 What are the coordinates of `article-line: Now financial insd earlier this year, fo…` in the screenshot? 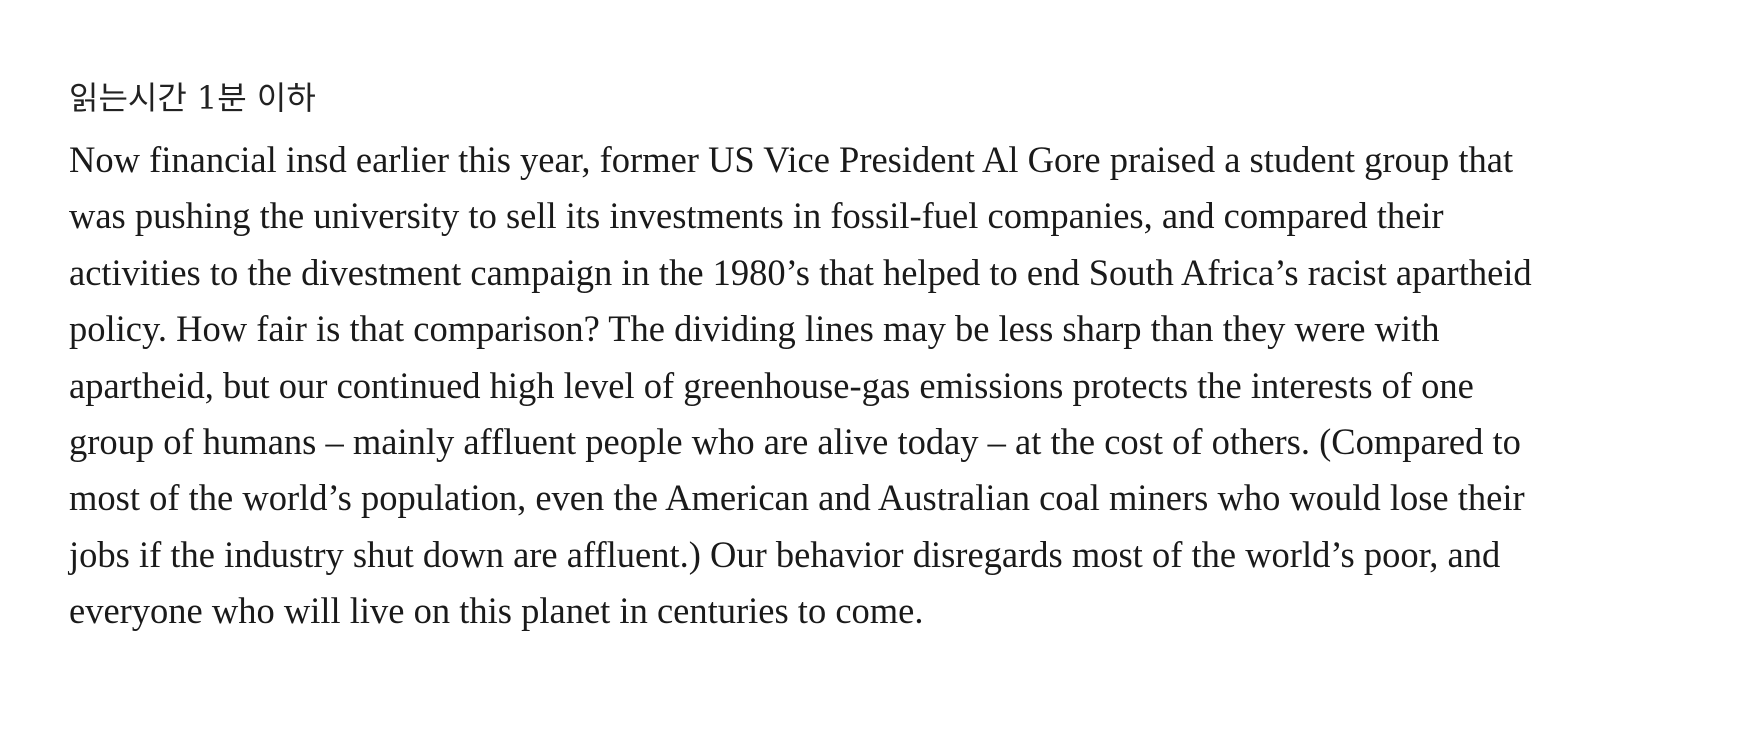 It's located at (791, 159).